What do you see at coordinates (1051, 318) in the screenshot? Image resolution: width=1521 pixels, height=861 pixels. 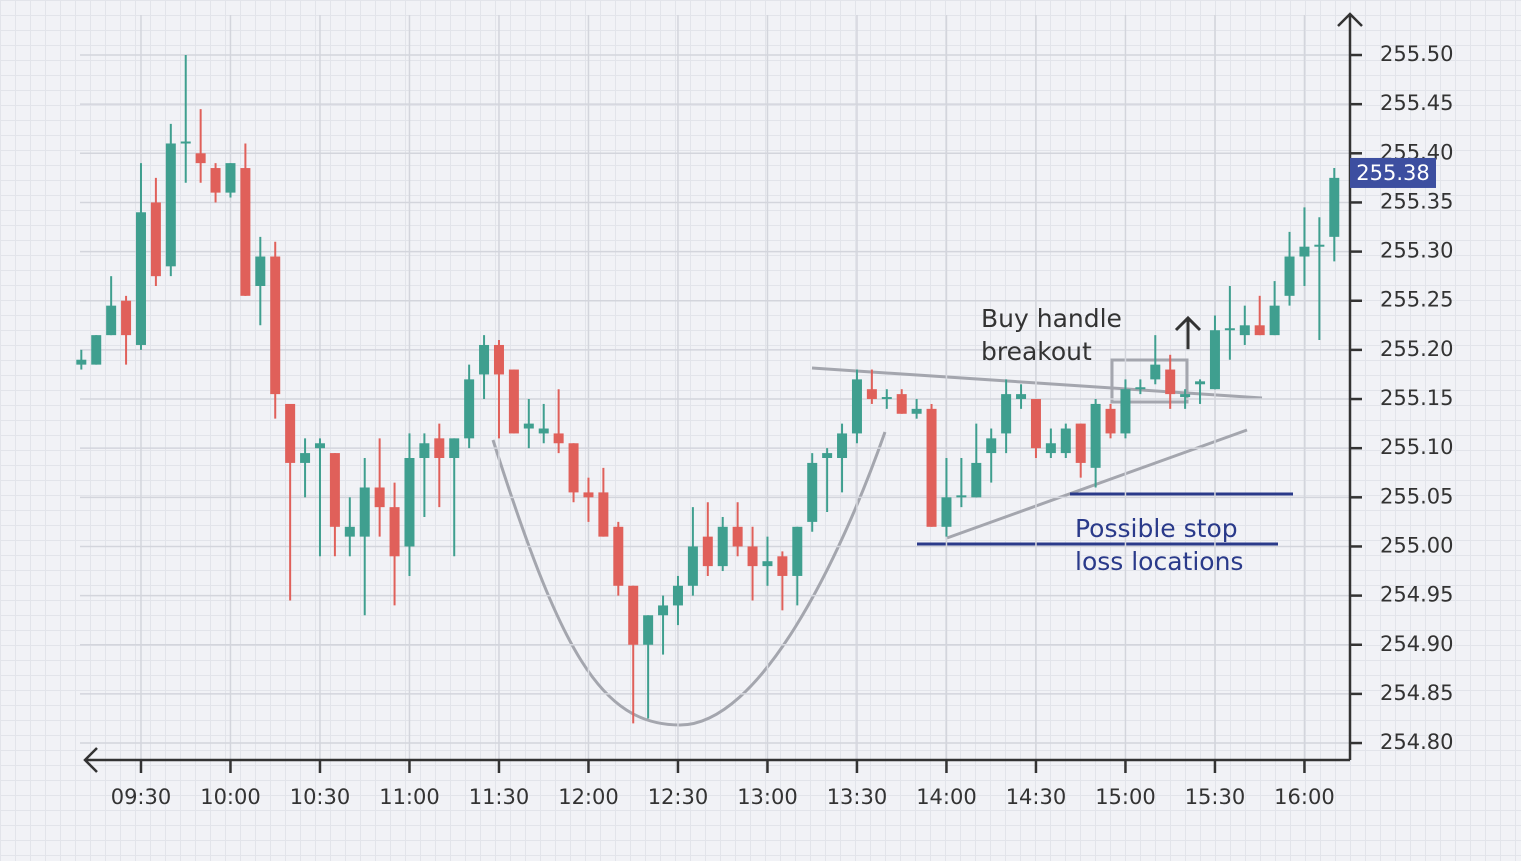 I see `annotation: Buy handle` at bounding box center [1051, 318].